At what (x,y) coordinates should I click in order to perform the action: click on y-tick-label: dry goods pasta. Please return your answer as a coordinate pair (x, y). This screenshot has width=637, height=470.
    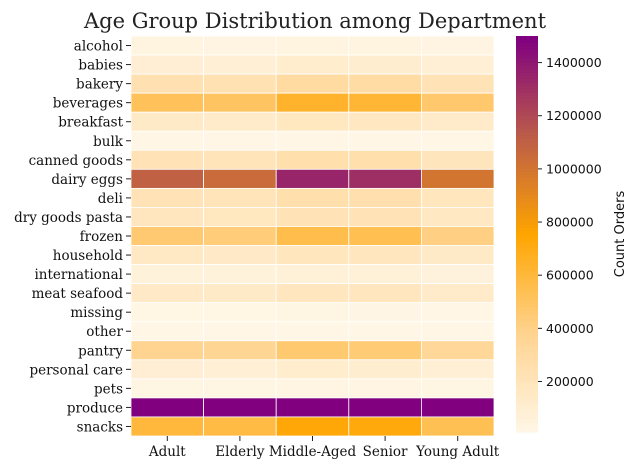
    Looking at the image, I should click on (68, 218).